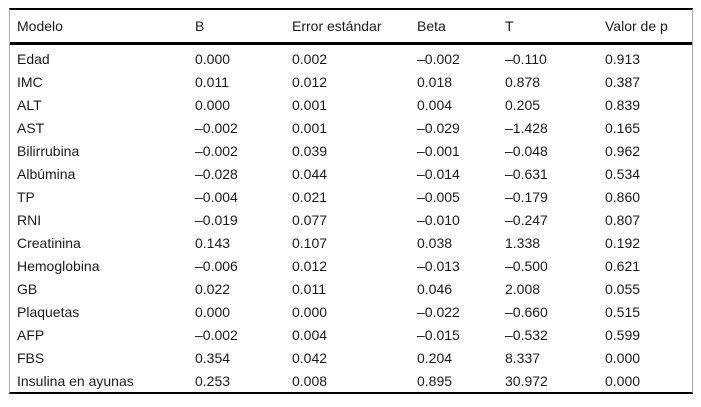 This screenshot has height=407, width=701. I want to click on value-cell: 0.165, so click(623, 127).